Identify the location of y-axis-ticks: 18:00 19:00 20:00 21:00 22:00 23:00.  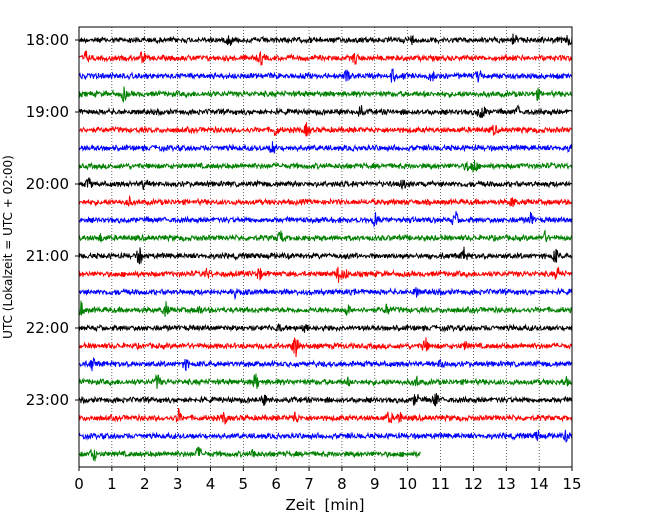
(52, 220).